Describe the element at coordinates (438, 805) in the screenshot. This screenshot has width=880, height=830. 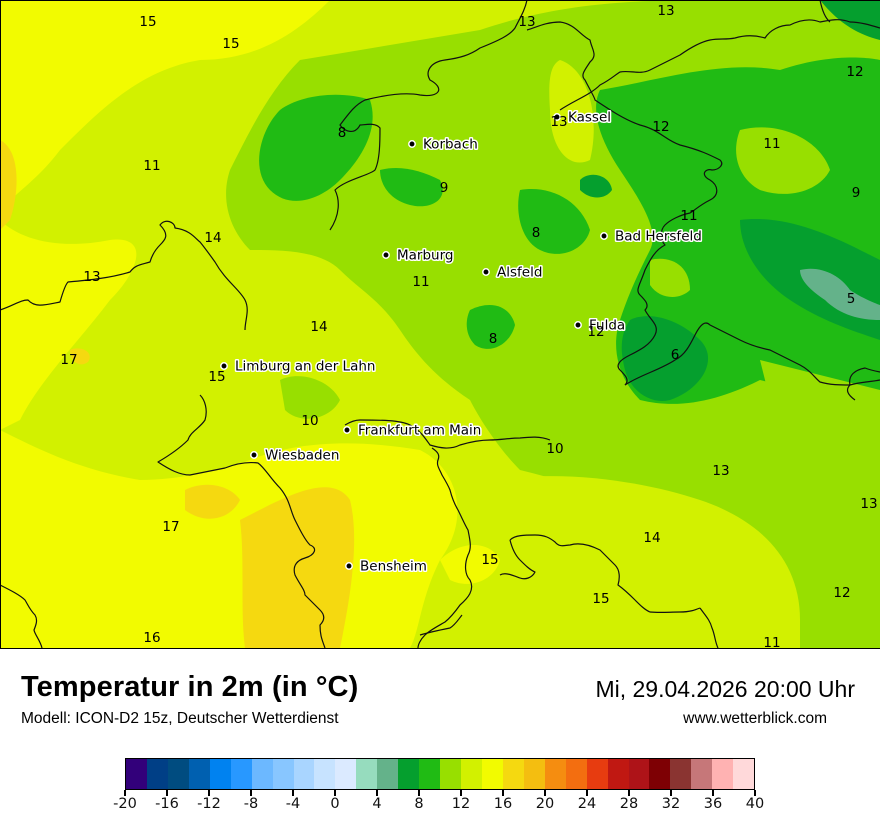
I see `colorbar-tick-labels: -20 -16 -12 -8 -4 0 4 8 12 16 20 24 28 32 36 40` at that location.